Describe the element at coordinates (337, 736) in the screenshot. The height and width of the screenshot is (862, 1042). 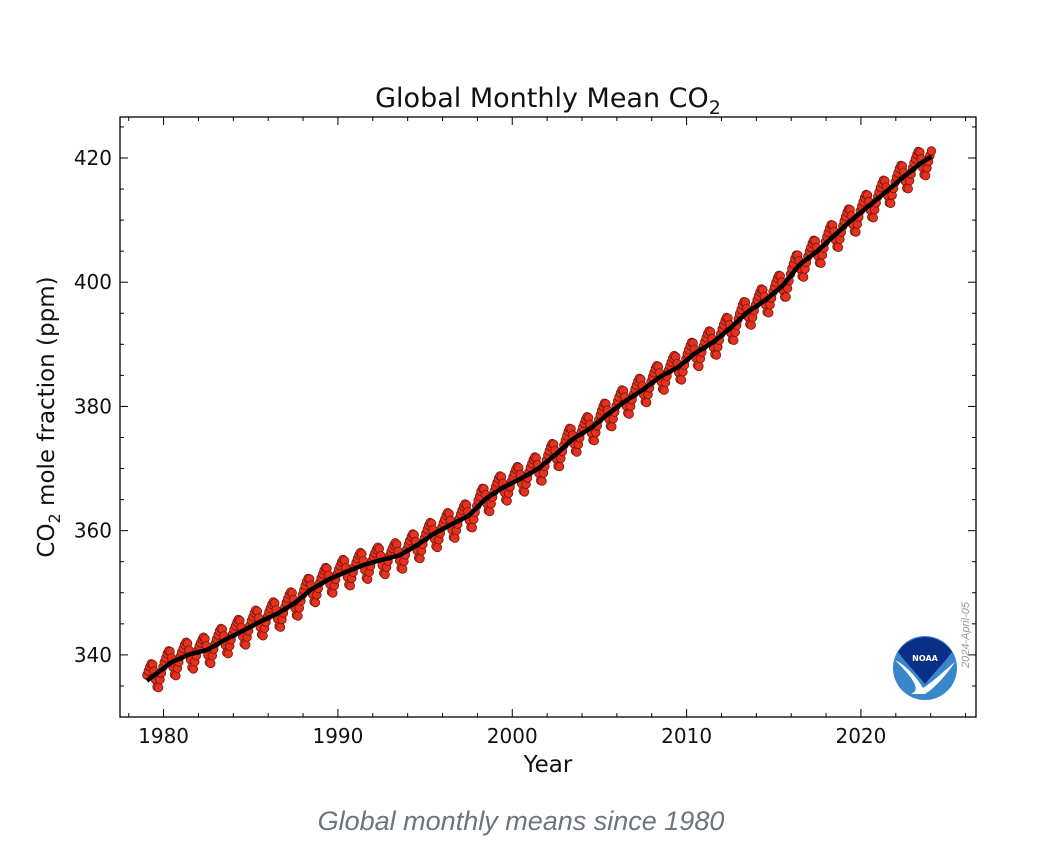
I see `x-tick-label: 1990` at that location.